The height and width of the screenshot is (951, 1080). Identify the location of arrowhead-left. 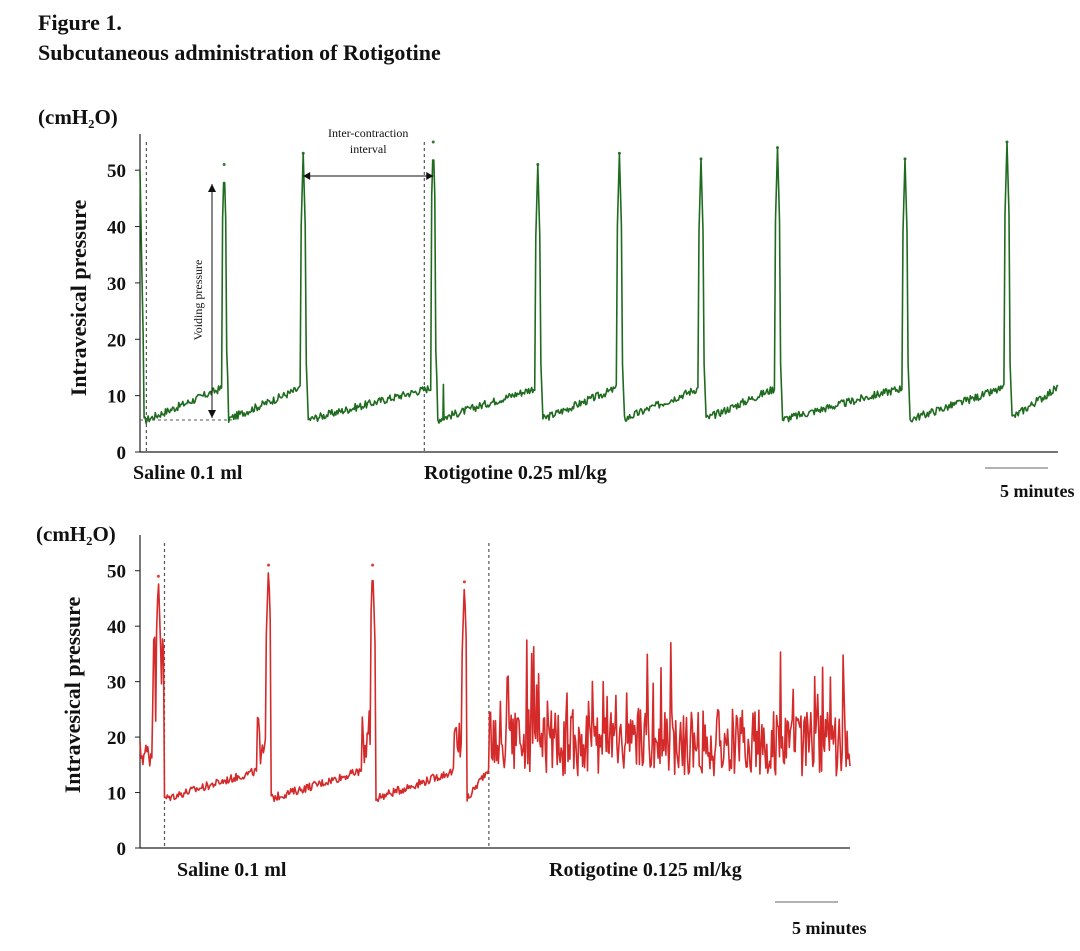
(307, 176).